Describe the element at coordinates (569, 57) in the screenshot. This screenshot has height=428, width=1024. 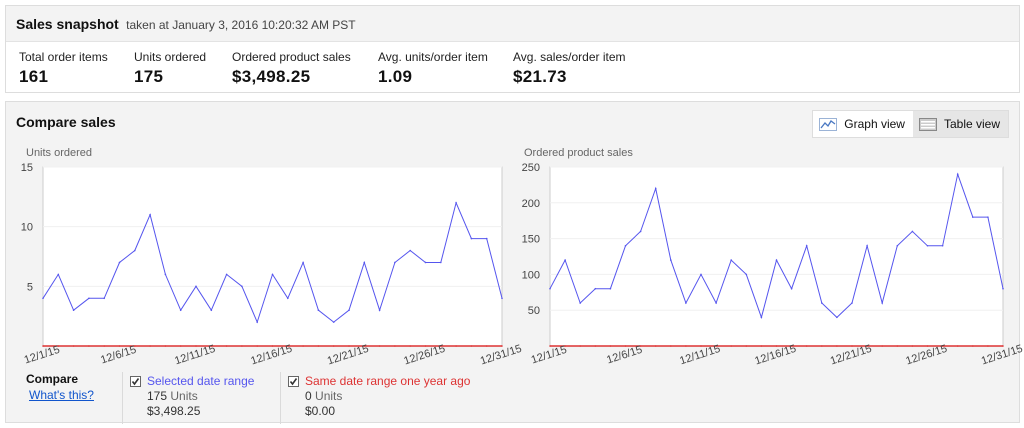
I see `metric-label: Avg. sales/order item` at that location.